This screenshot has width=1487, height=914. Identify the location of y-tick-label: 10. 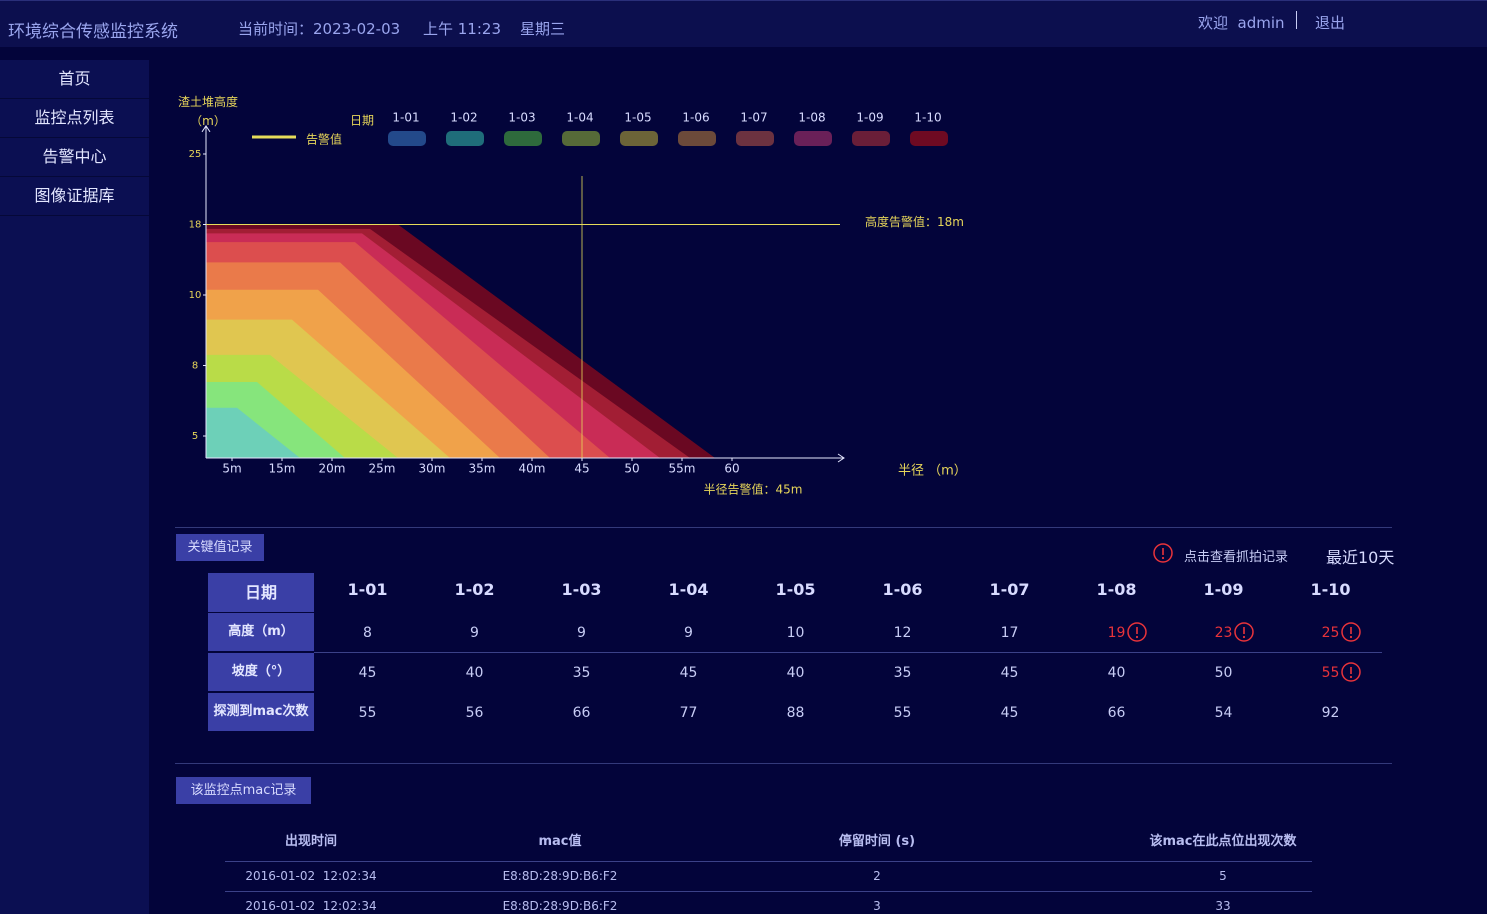
(195, 295).